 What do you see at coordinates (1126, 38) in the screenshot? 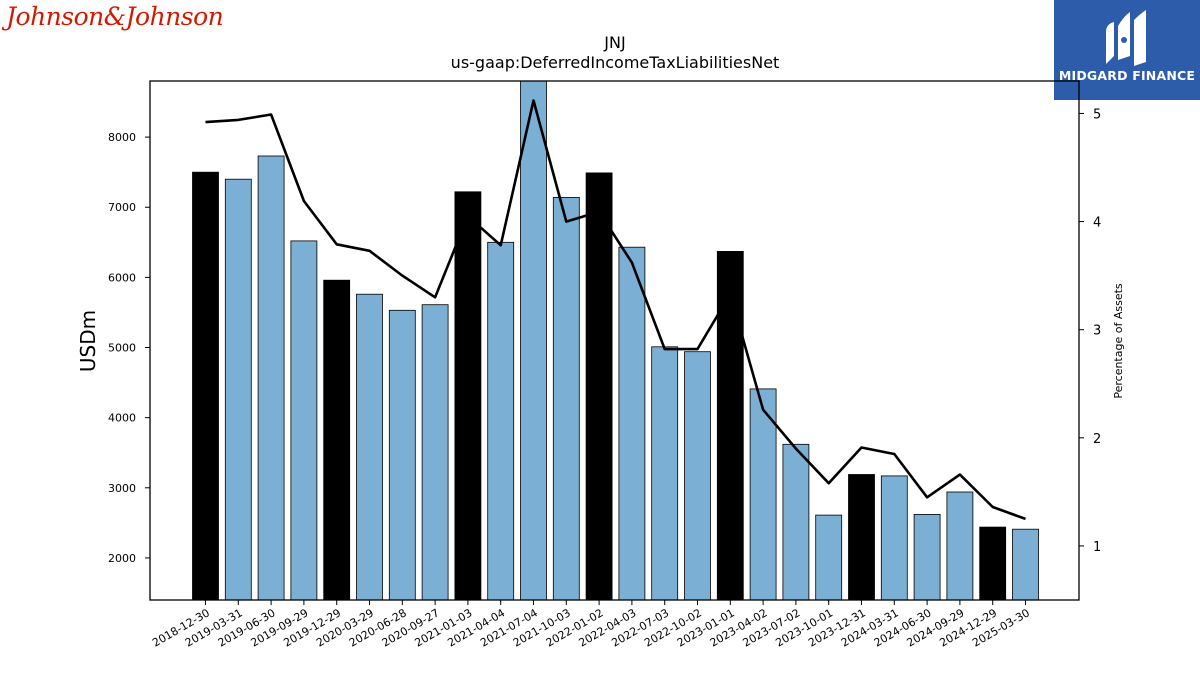
I see `midgard-emblem-icon` at bounding box center [1126, 38].